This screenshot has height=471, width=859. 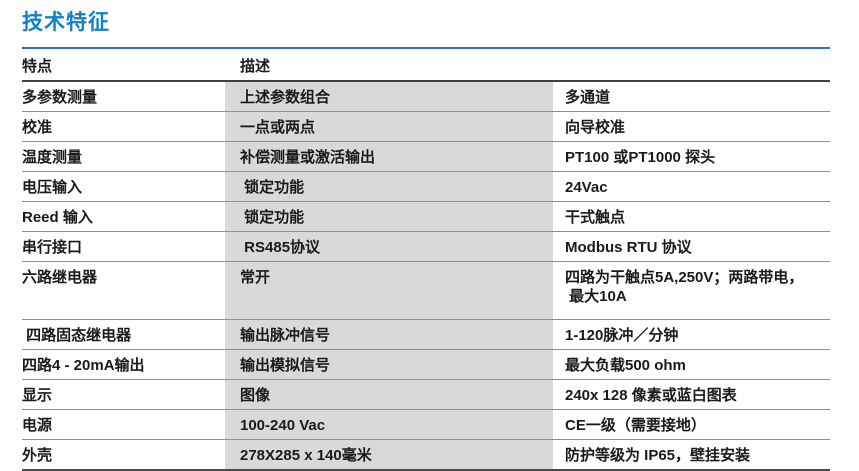 What do you see at coordinates (37, 127) in the screenshot?
I see `feature-cell: 校准` at bounding box center [37, 127].